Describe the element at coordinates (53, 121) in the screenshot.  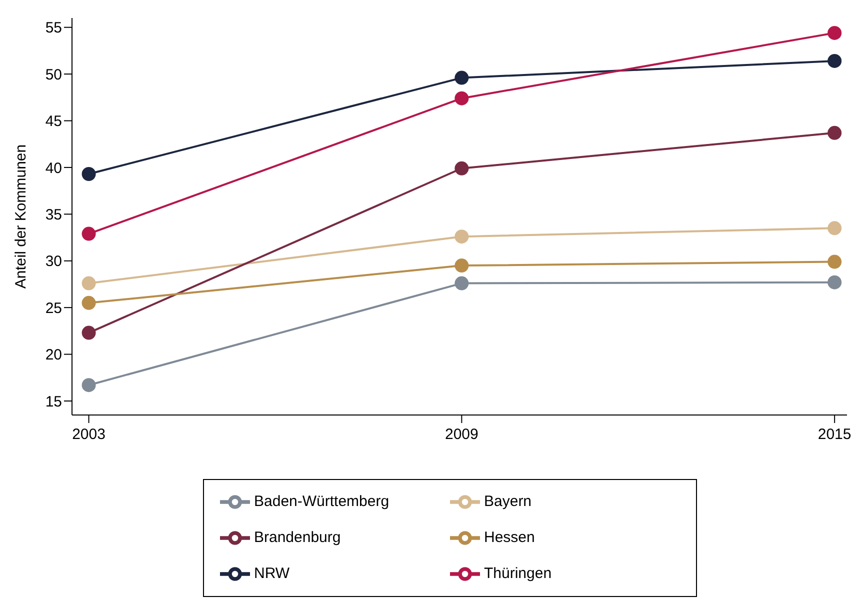
I see `y-tick-label: 45` at that location.